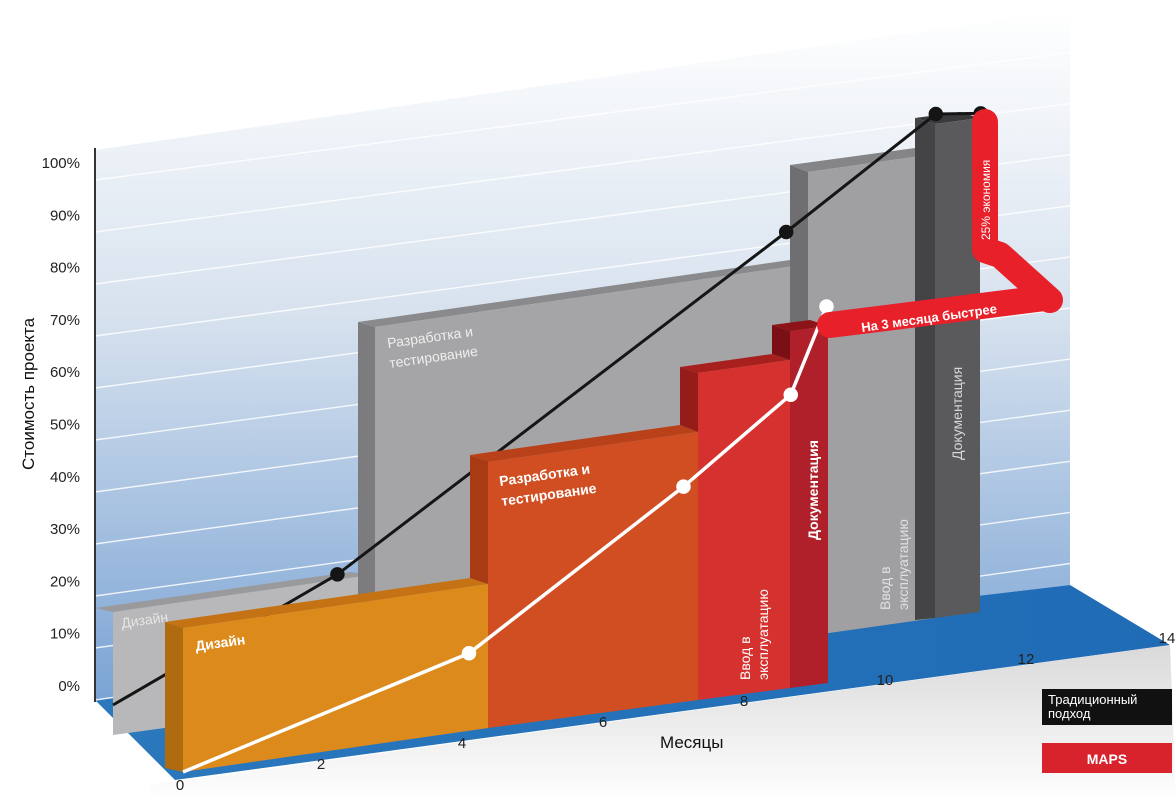 The image size is (1176, 801). I want to click on maps-label-design: Дизайн, so click(220, 642).